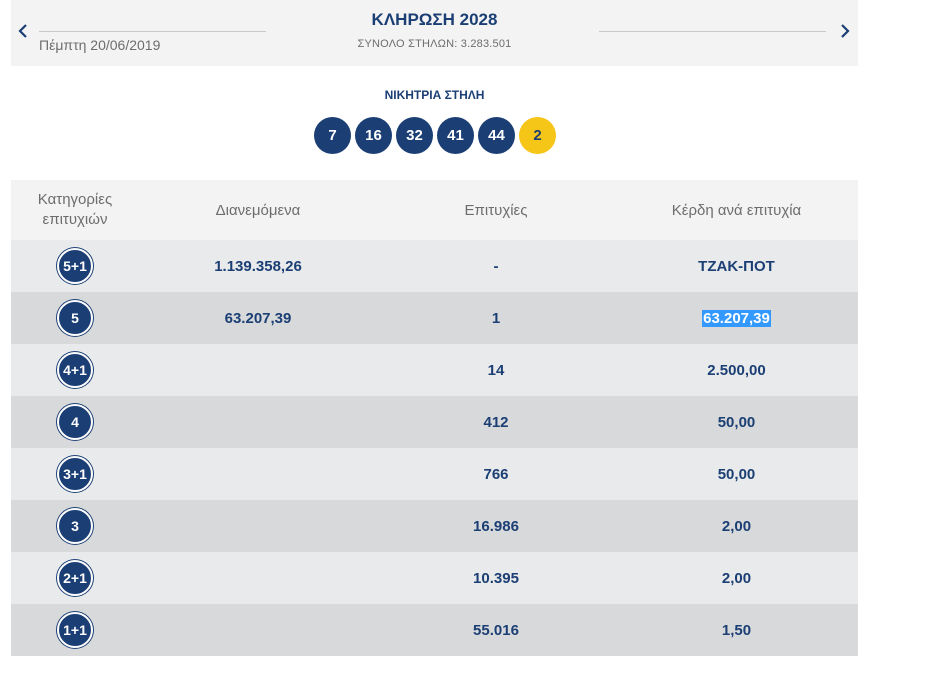  I want to click on distributed-value: 1.139.358,26, so click(258, 266).